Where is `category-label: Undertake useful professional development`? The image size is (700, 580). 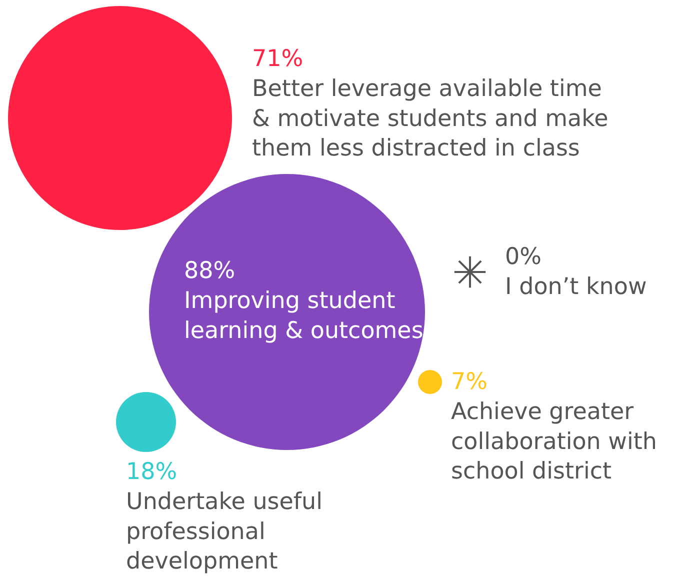
category-label: Undertake useful professional development is located at coordinates (224, 531).